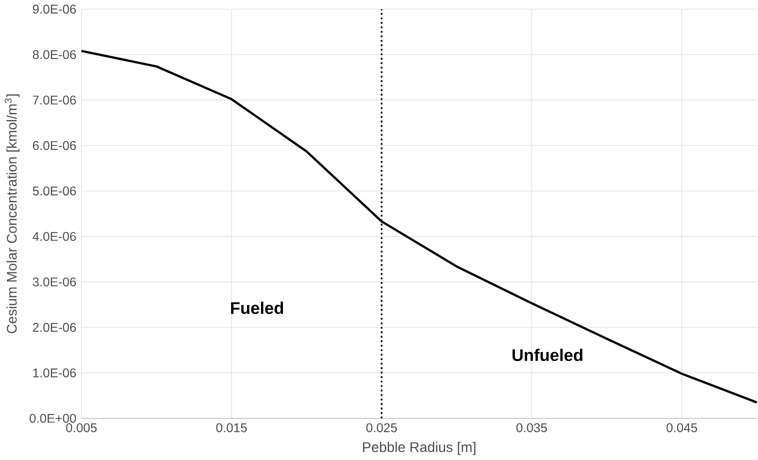 This screenshot has width=758, height=460. Describe the element at coordinates (54, 282) in the screenshot. I see `y-tick-label: 3.0E-06` at that location.